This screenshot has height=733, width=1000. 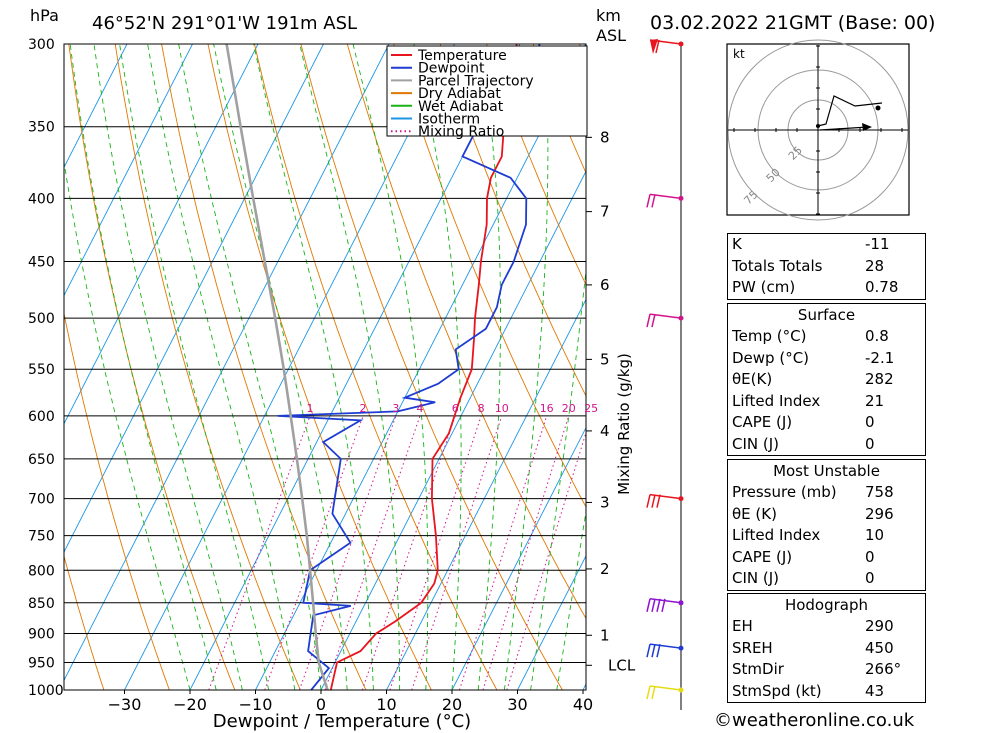 What do you see at coordinates (877, 244) in the screenshot?
I see `index-value: -11` at bounding box center [877, 244].